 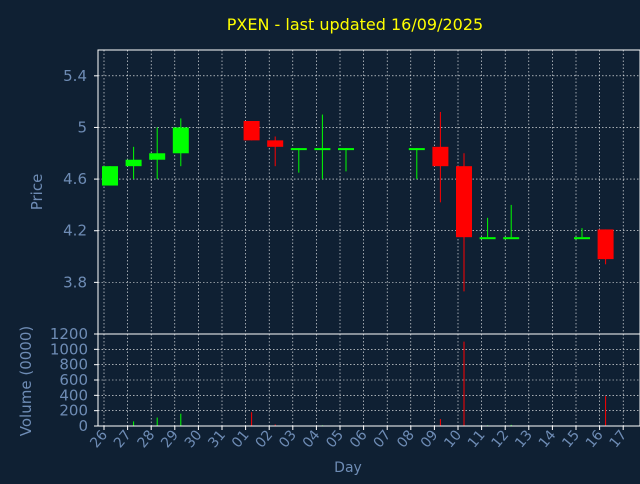 I want to click on volume-bars, so click(x=358, y=383).